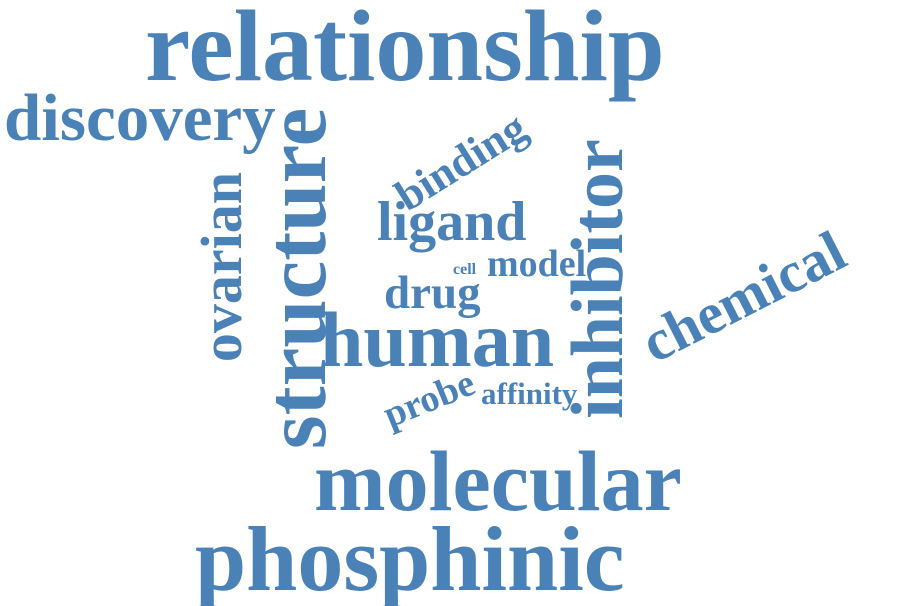 The height and width of the screenshot is (606, 900). I want to click on word-ovarian: ovarian, so click(222, 267).